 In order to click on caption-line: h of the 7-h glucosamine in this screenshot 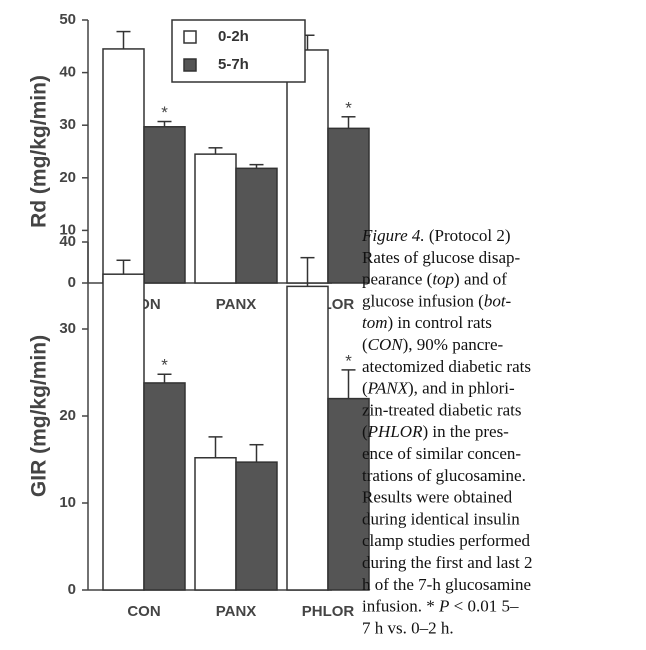, I will do `click(446, 584)`.